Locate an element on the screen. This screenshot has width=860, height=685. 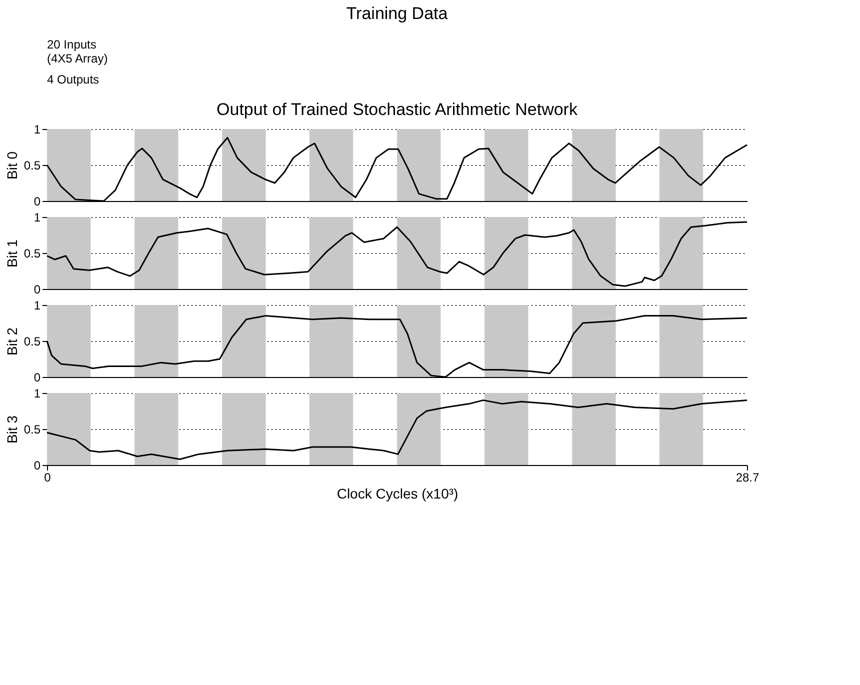
text: Training Data is located at coordinates (397, 13).